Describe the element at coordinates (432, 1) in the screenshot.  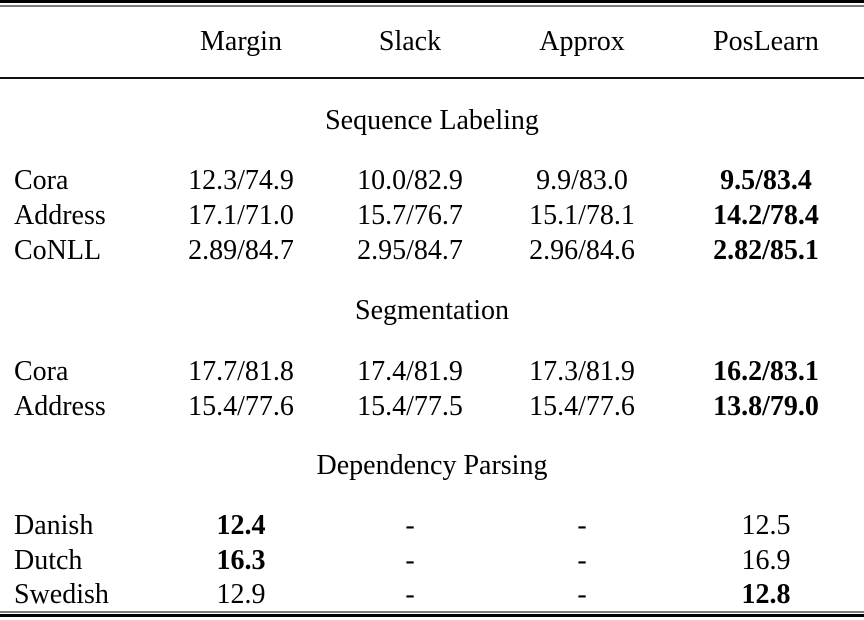
I see `top-rule-thick` at that location.